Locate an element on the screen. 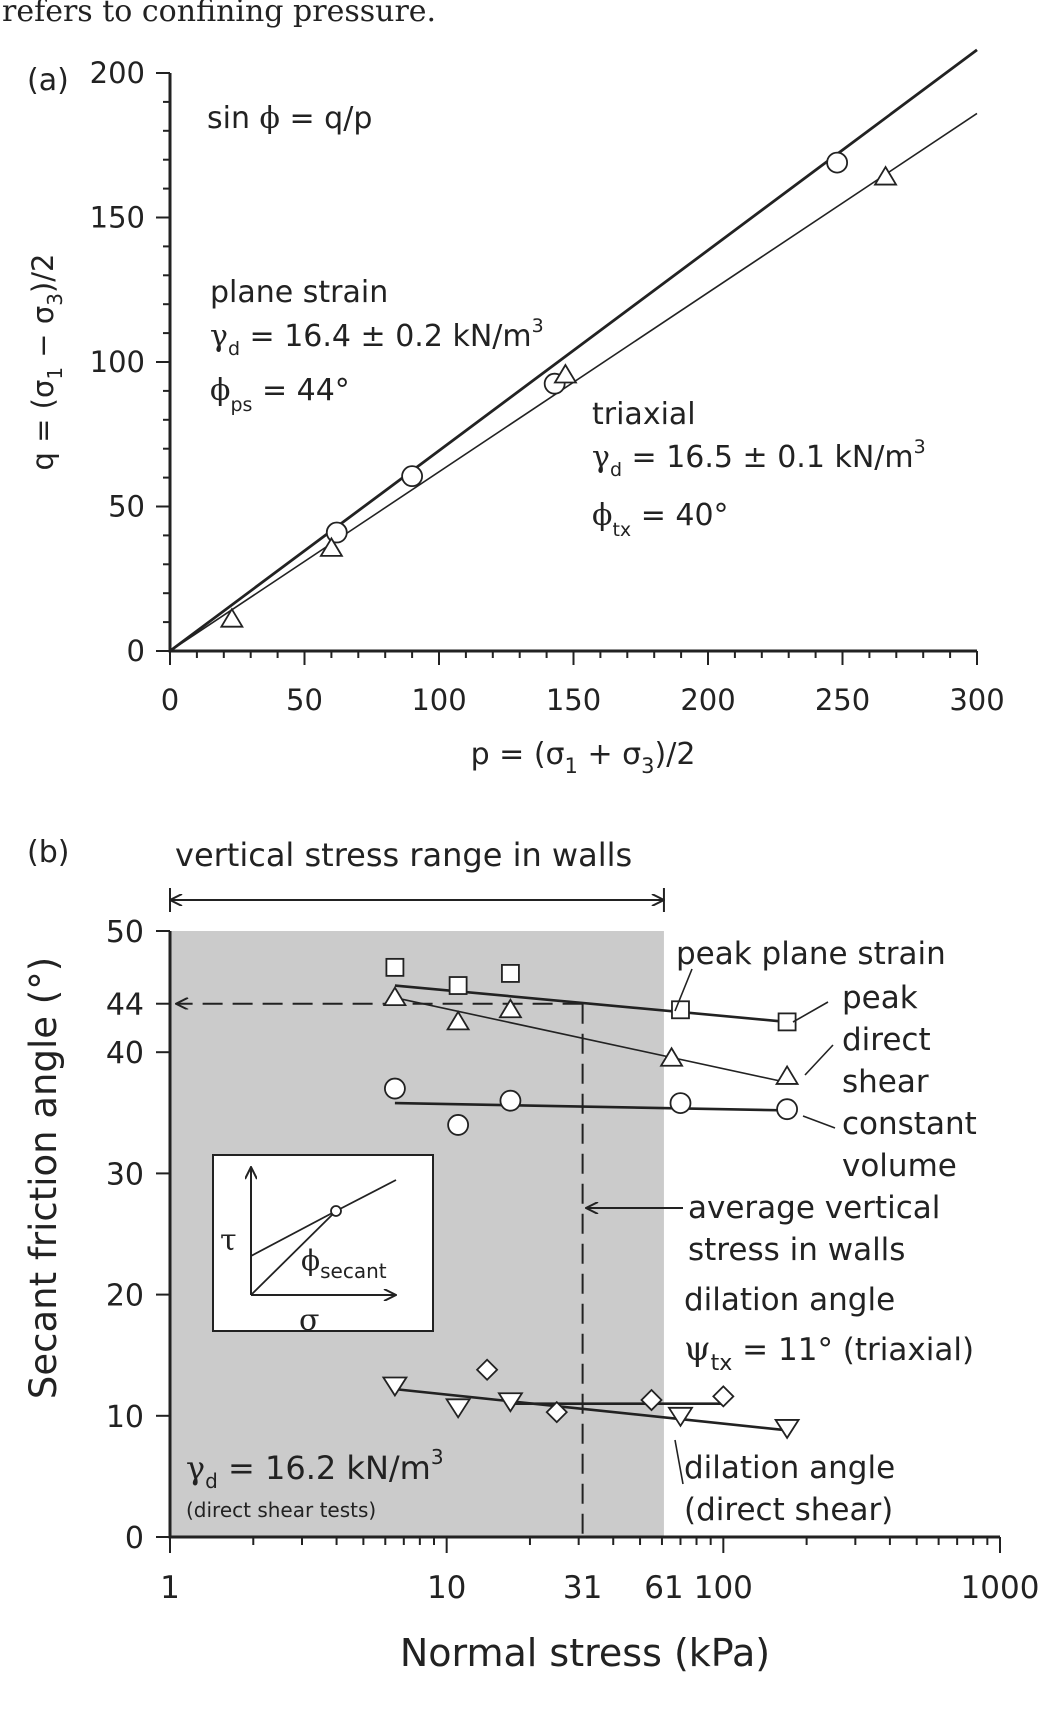 The width and height of the screenshot is (1050, 1727). panel-b-x-tick-label: 61 is located at coordinates (663, 1588).